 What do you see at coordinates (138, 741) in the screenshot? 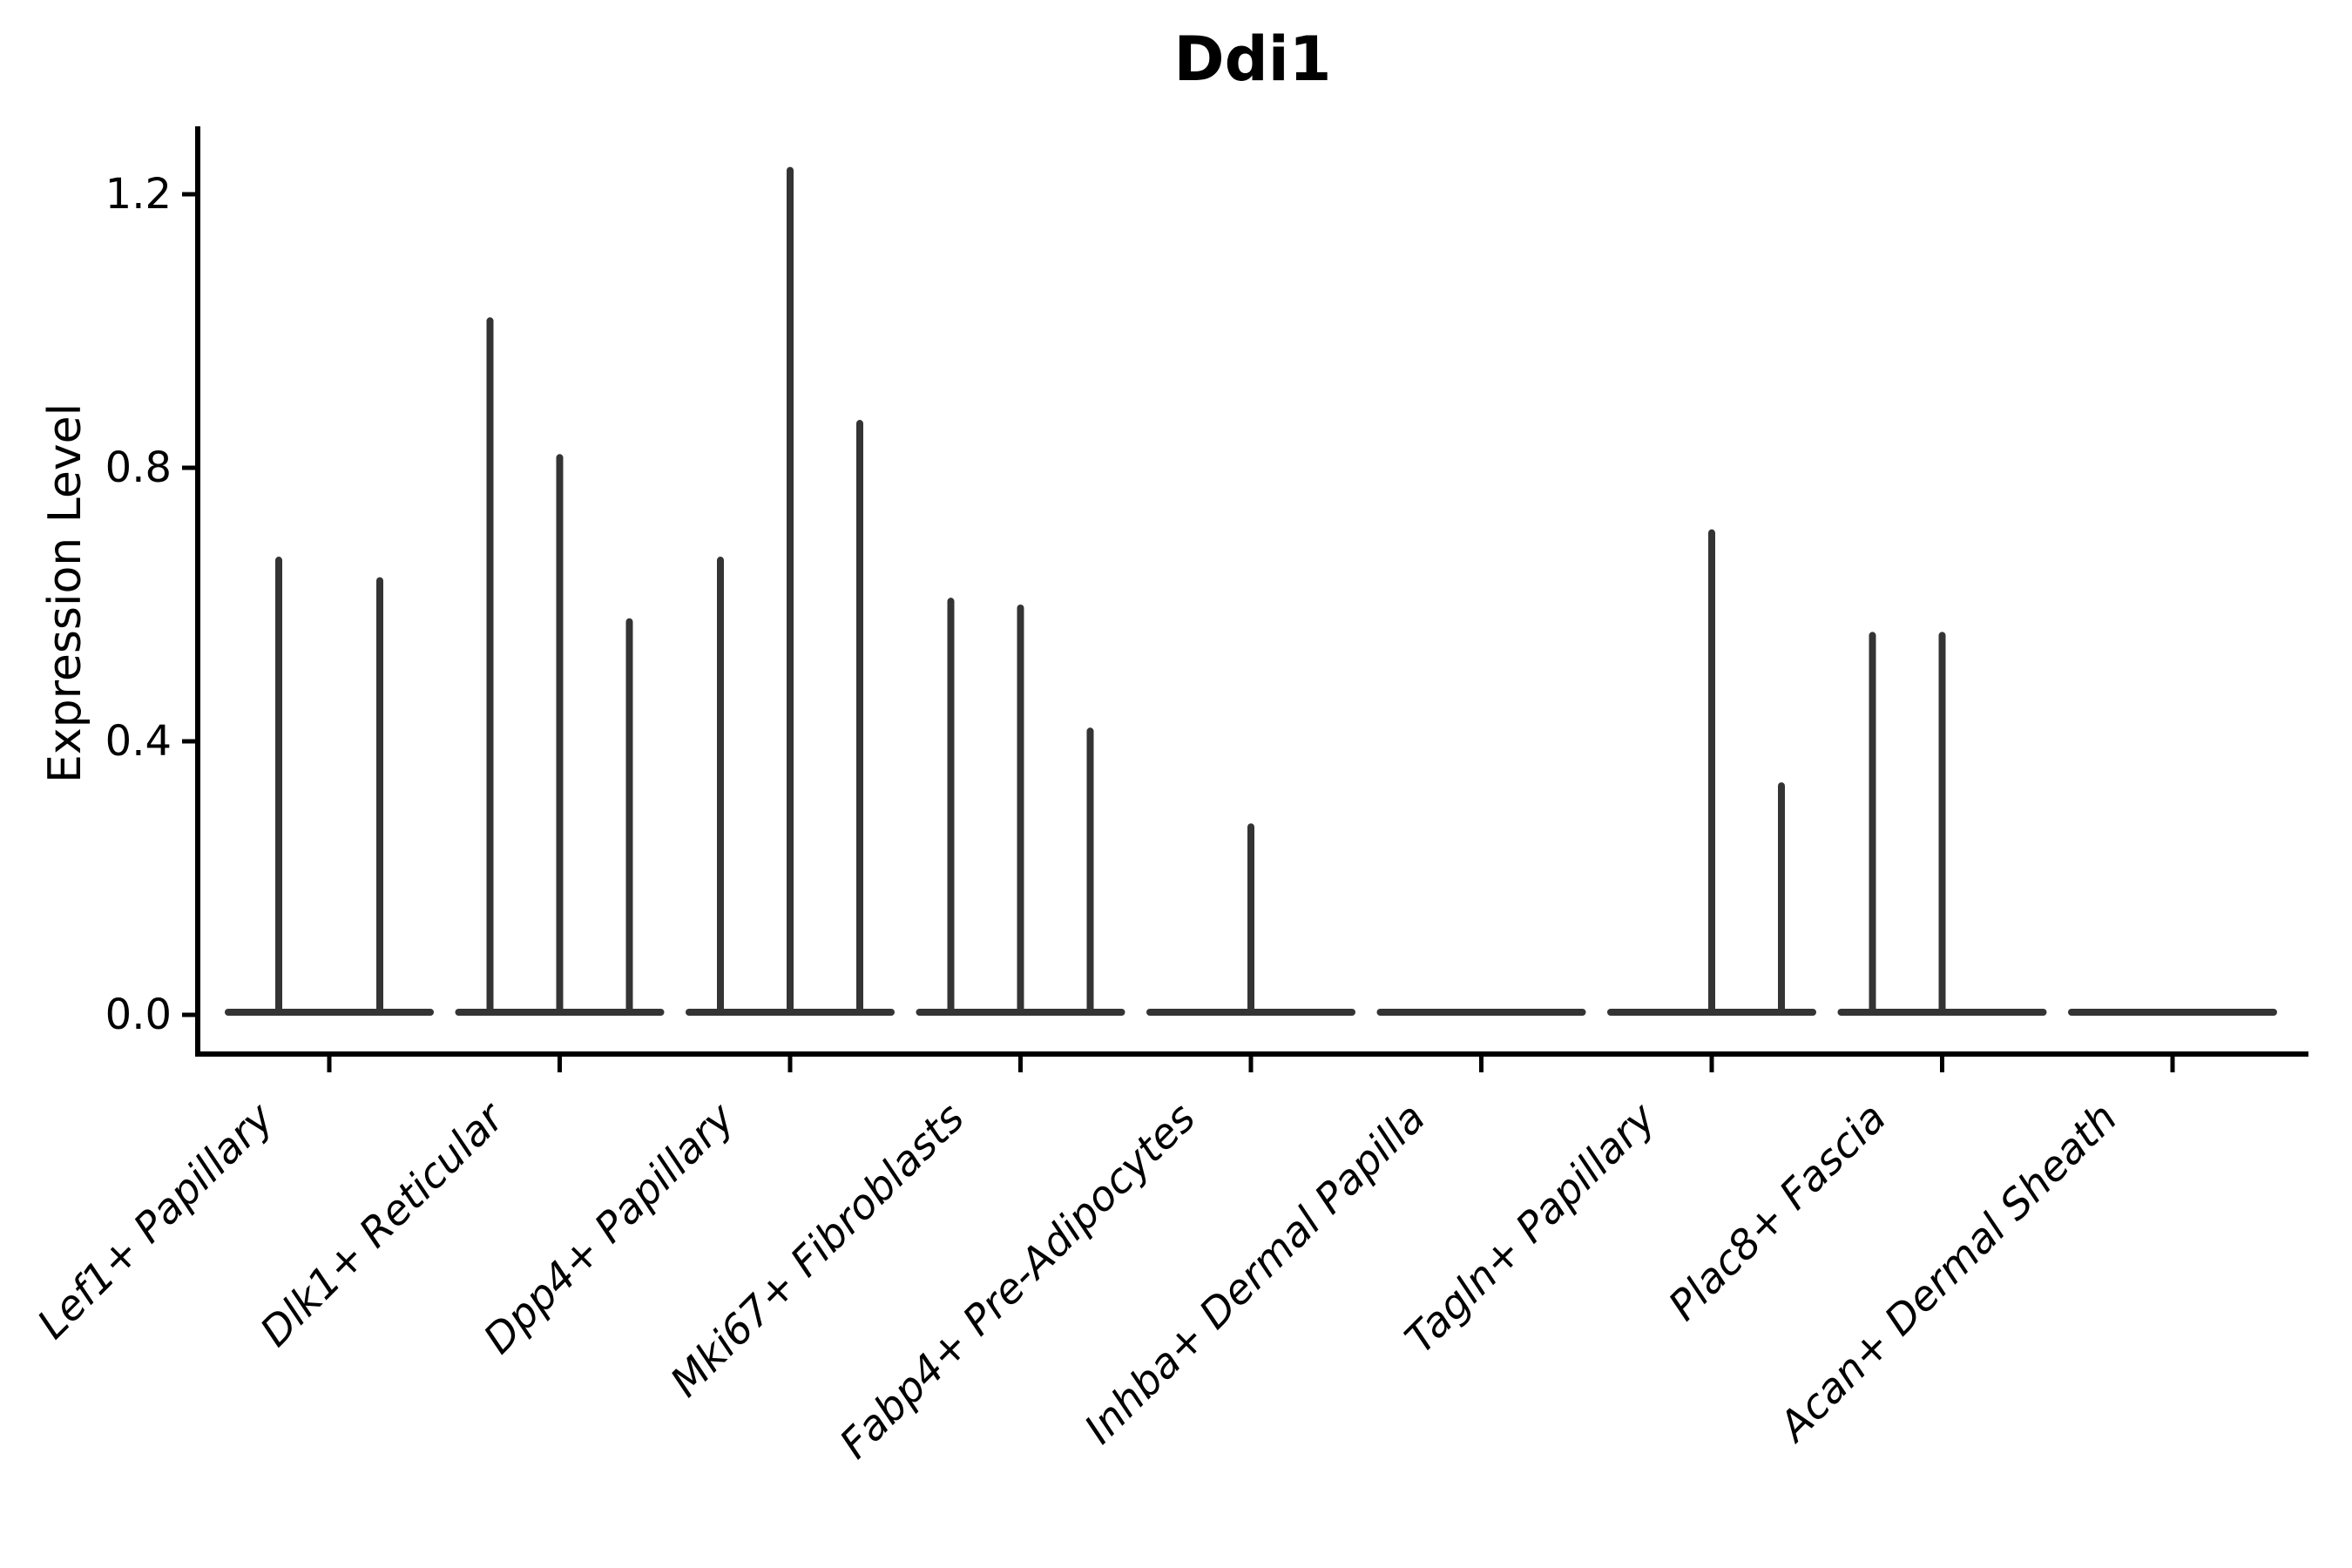
I see `y-tick-label: 0.4` at bounding box center [138, 741].